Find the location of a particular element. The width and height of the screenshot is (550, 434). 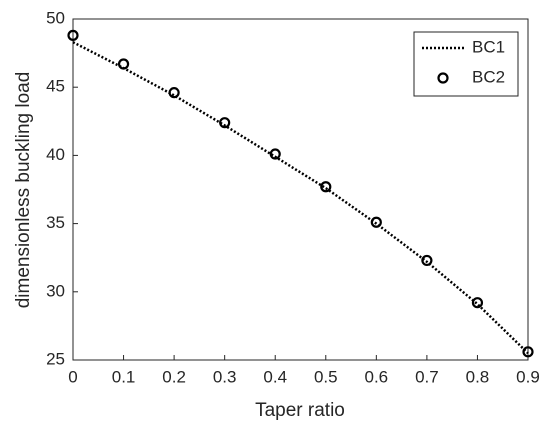

legend-box is located at coordinates (466, 64).